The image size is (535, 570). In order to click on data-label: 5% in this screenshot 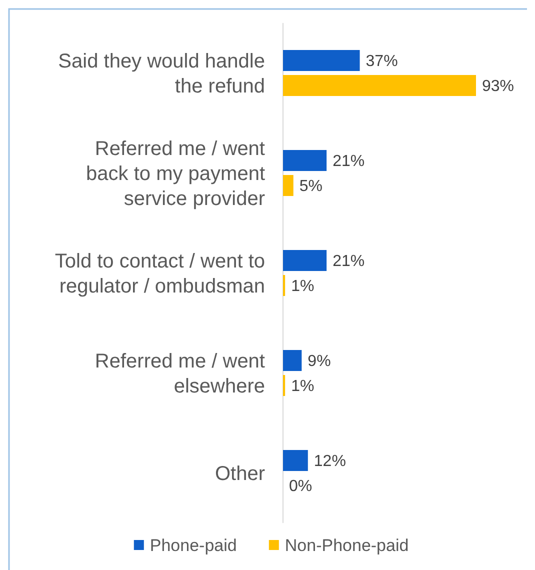, I will do `click(310, 187)`.